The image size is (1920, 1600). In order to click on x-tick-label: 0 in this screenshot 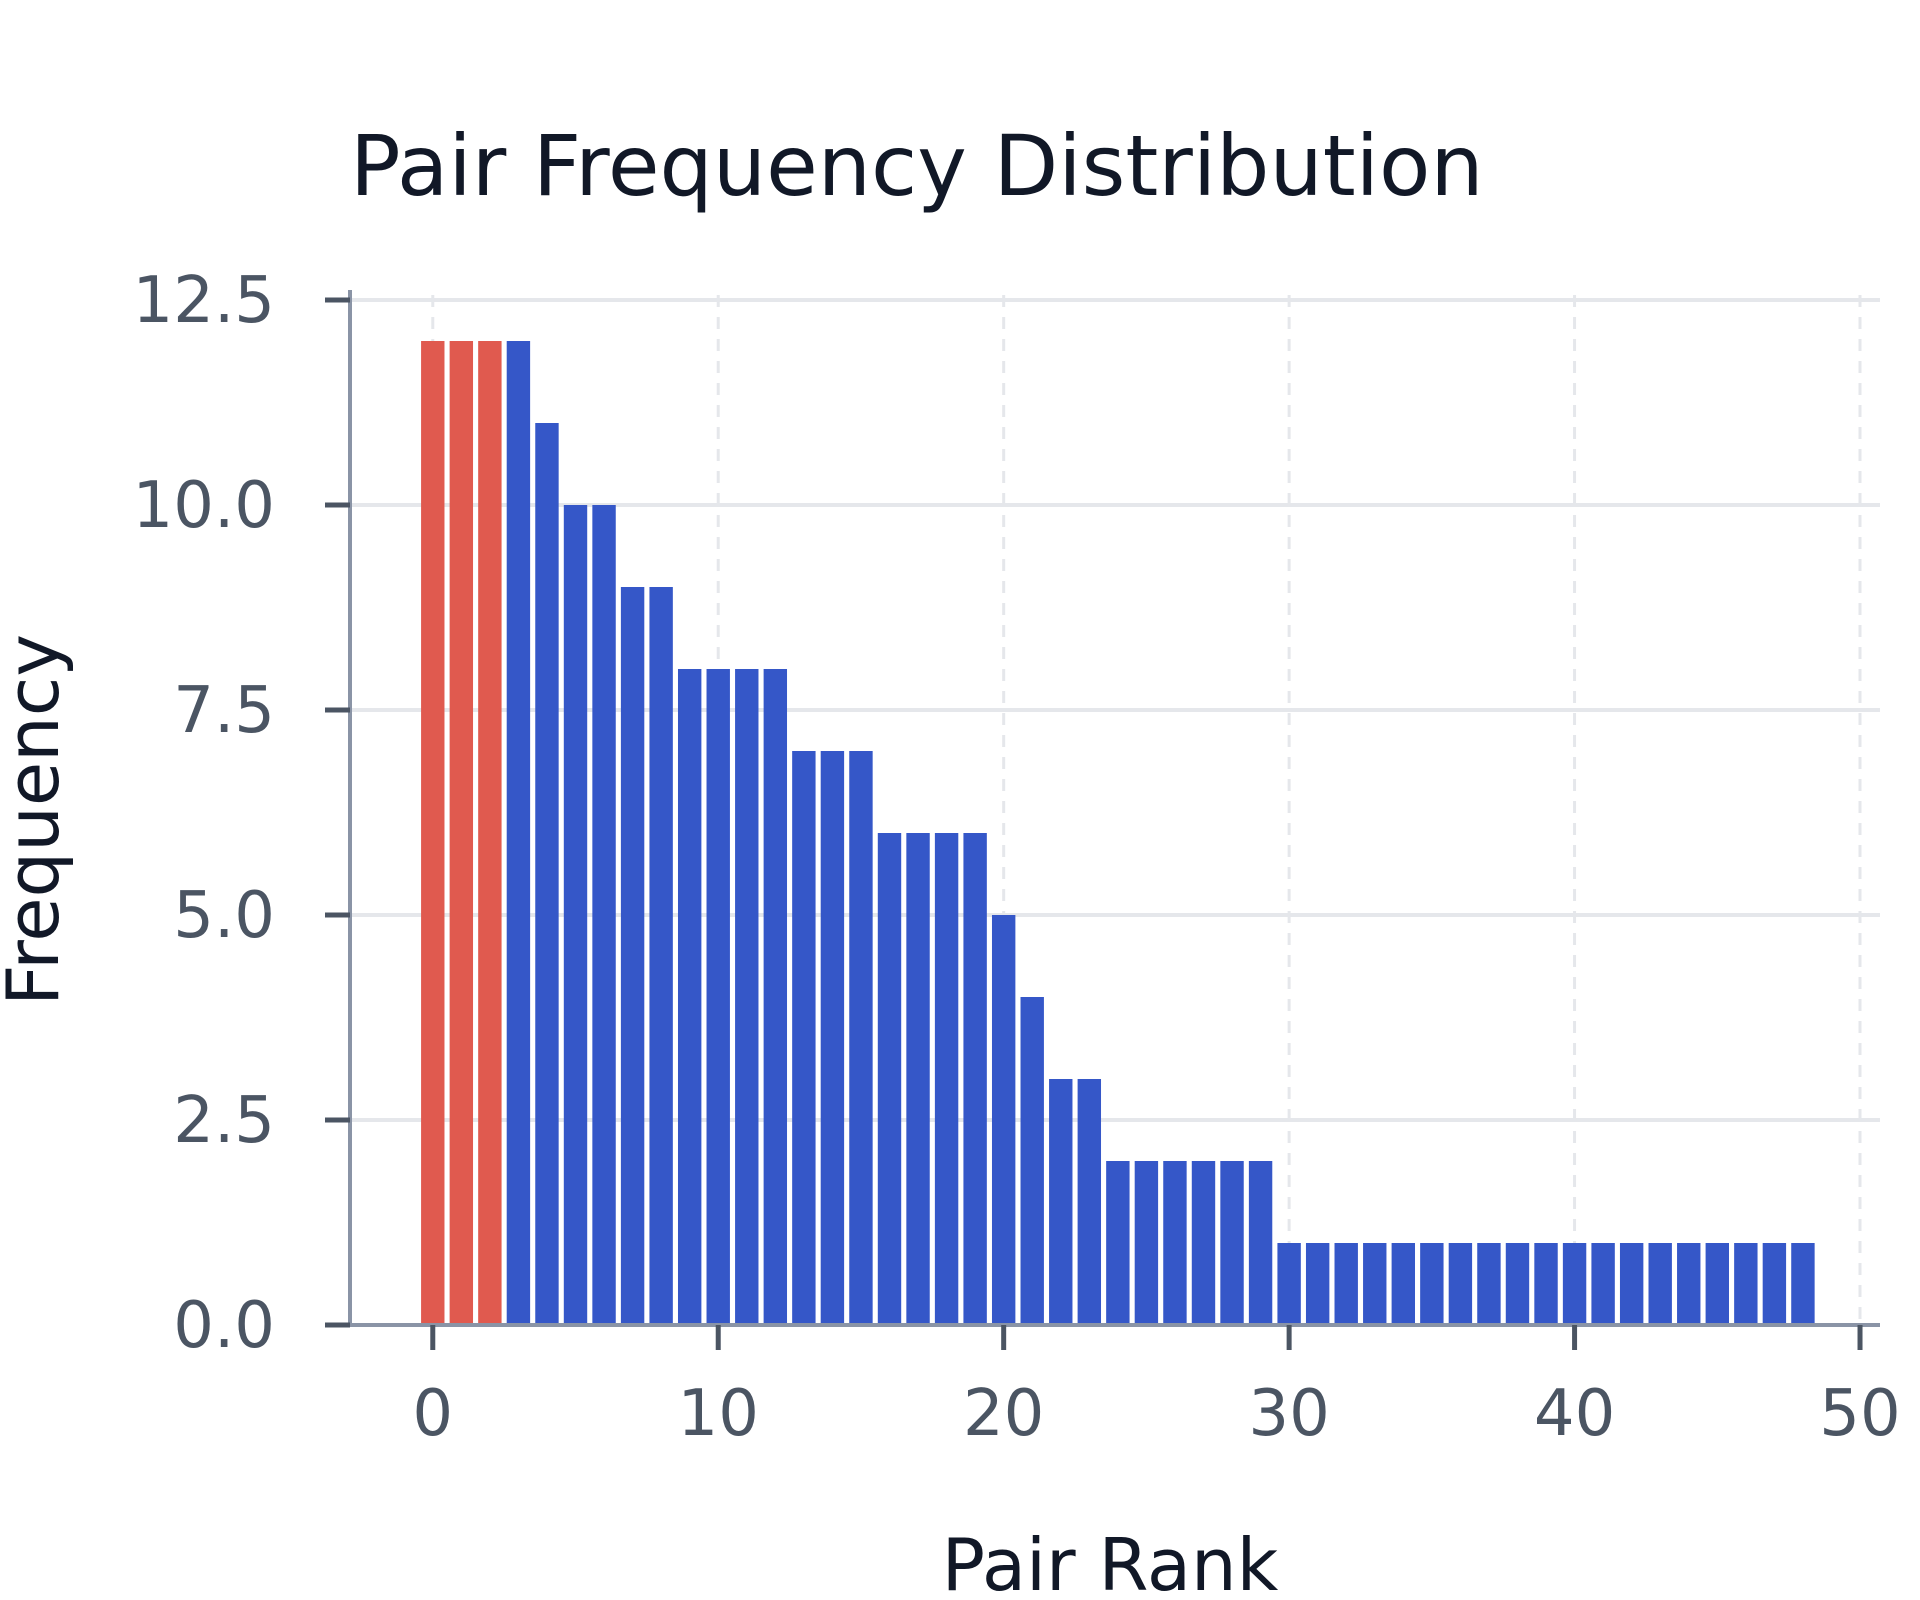, I will do `click(432, 1414)`.